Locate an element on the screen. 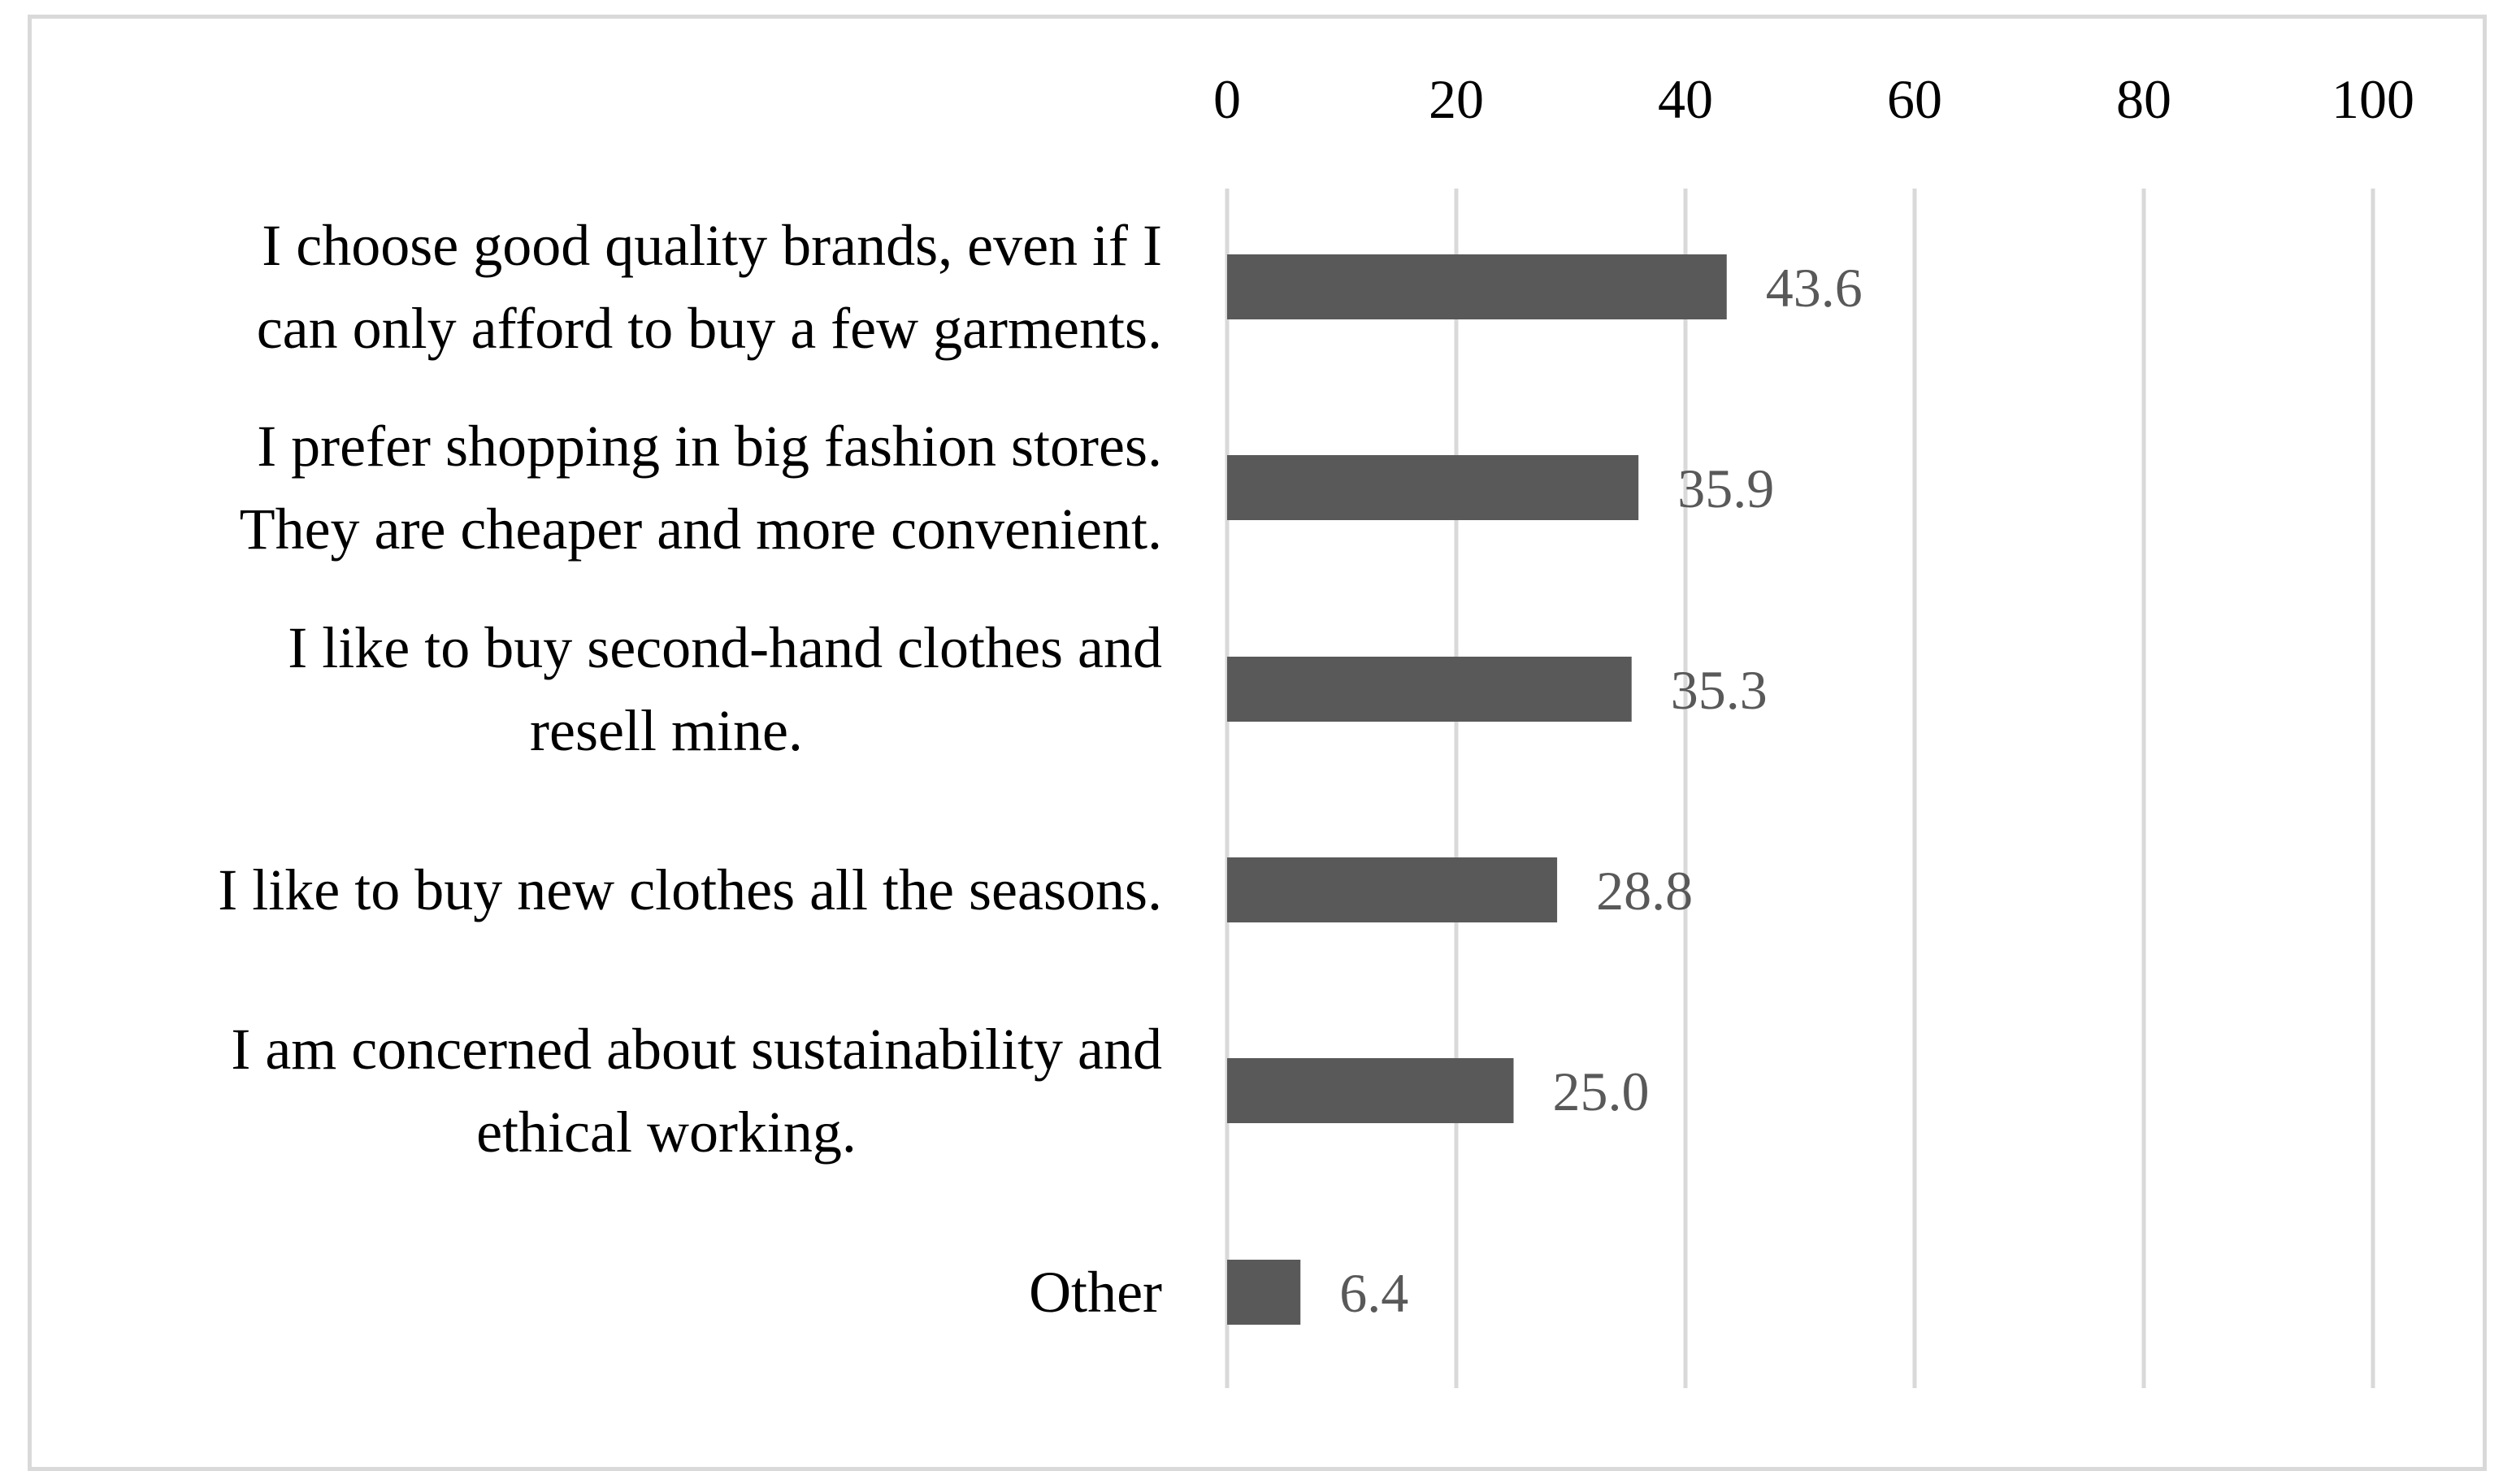  x-tick-label: 20 is located at coordinates (1456, 99).